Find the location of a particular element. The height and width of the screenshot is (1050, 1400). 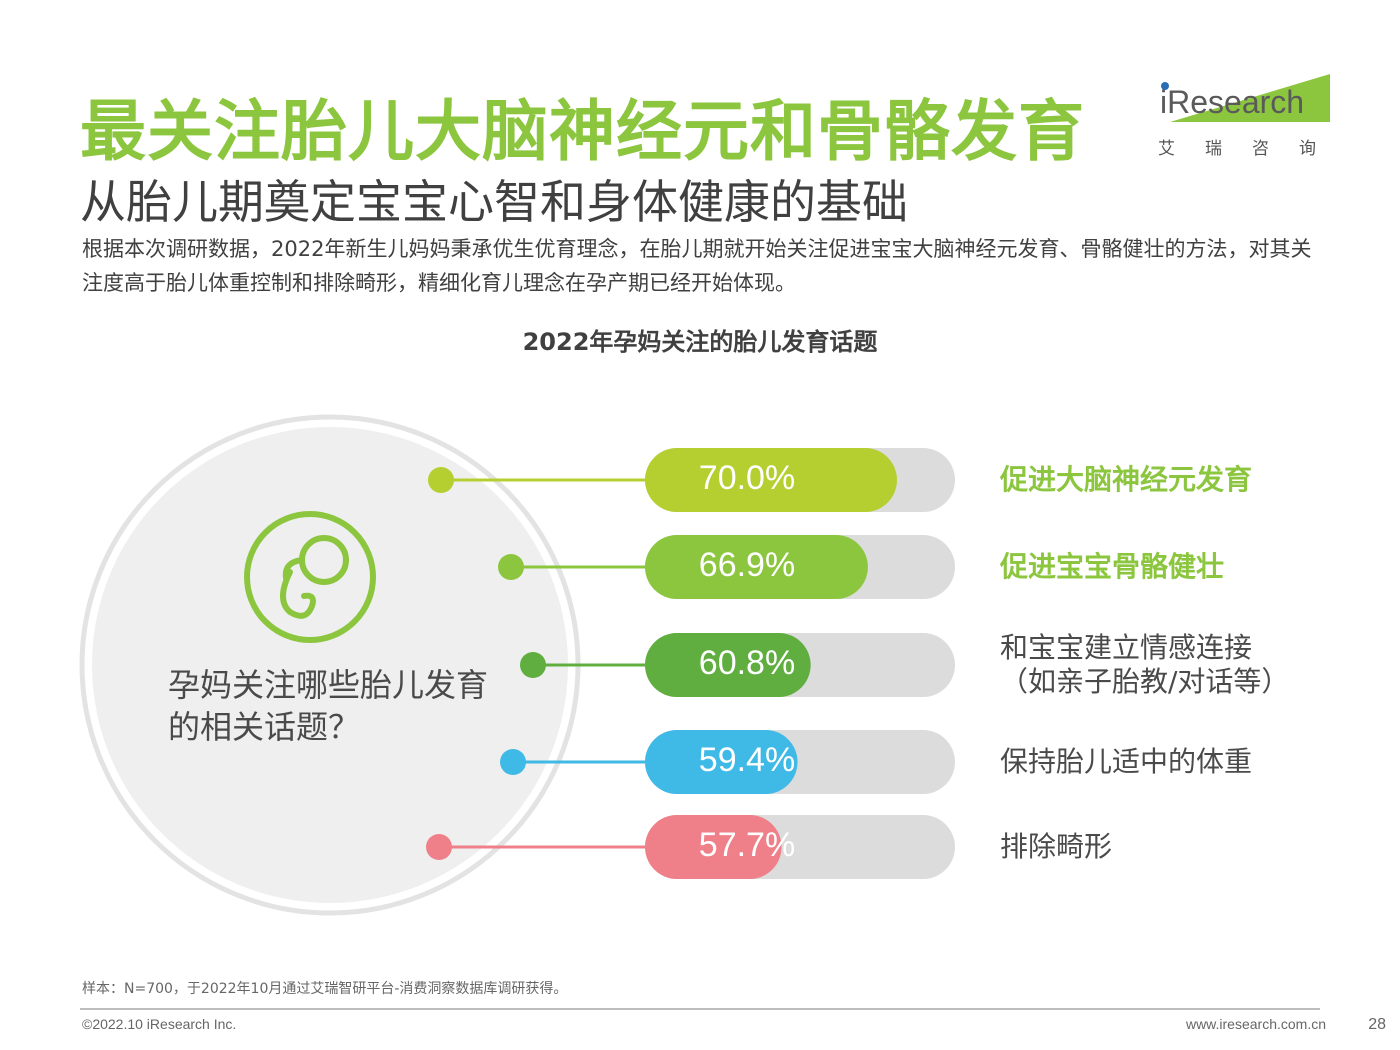

category-label-line: 促进大脑神经元发育 is located at coordinates (1126, 479).